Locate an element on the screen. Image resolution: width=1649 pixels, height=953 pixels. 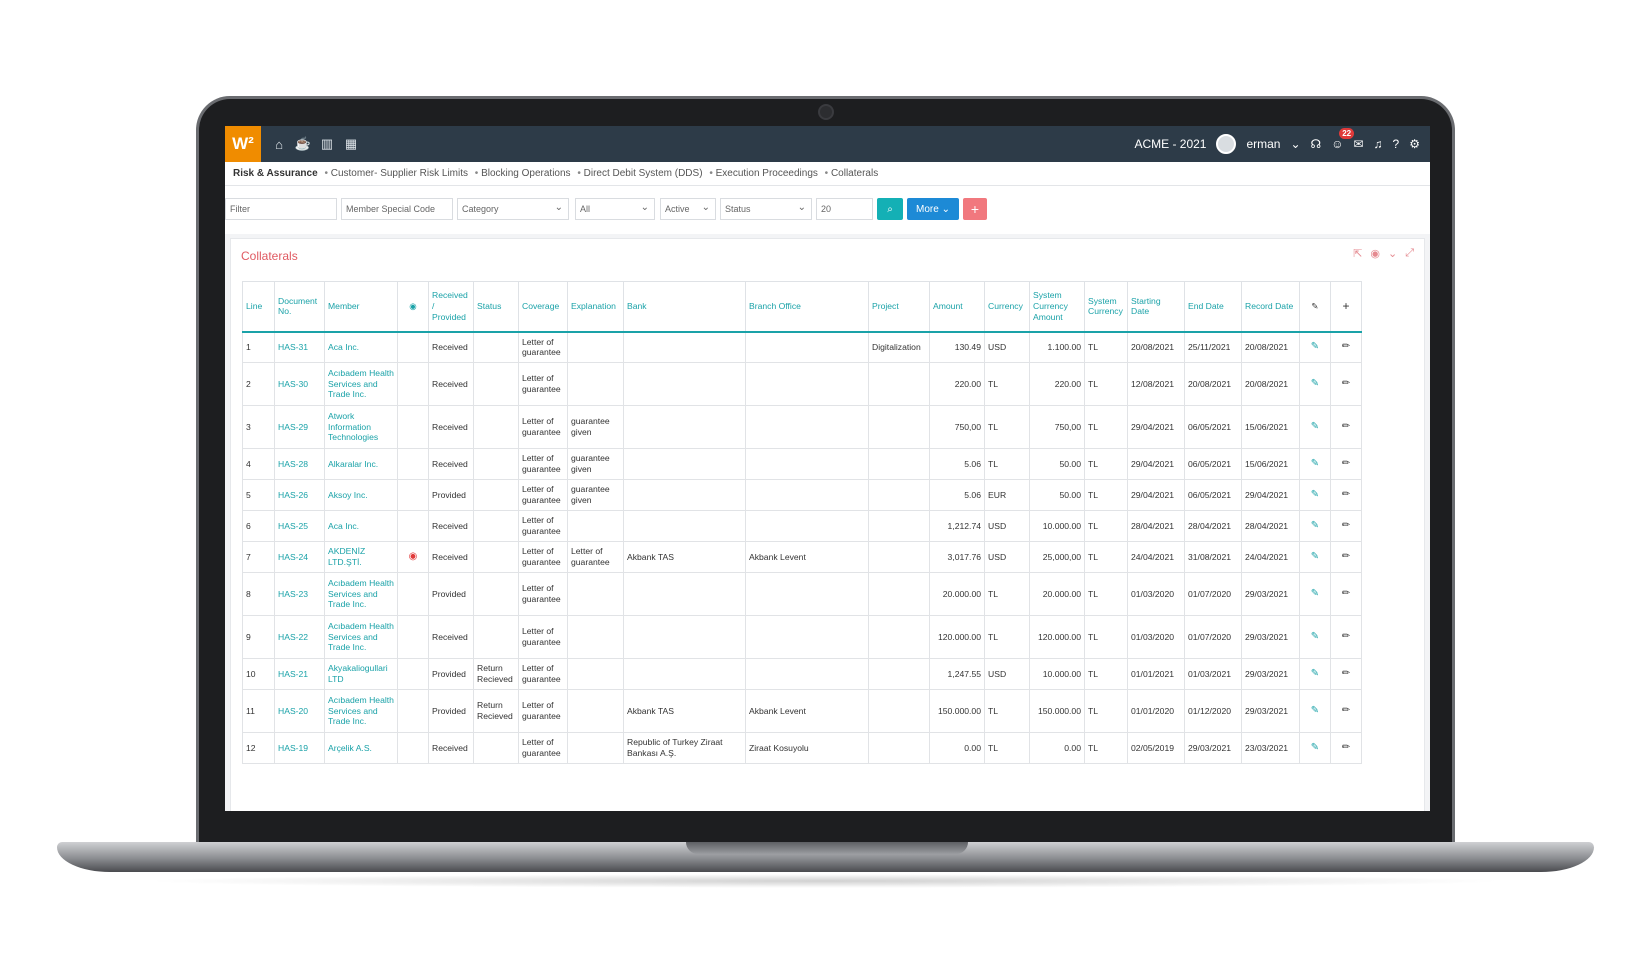
breadcrumb-item: Collaterals is located at coordinates (852, 173).